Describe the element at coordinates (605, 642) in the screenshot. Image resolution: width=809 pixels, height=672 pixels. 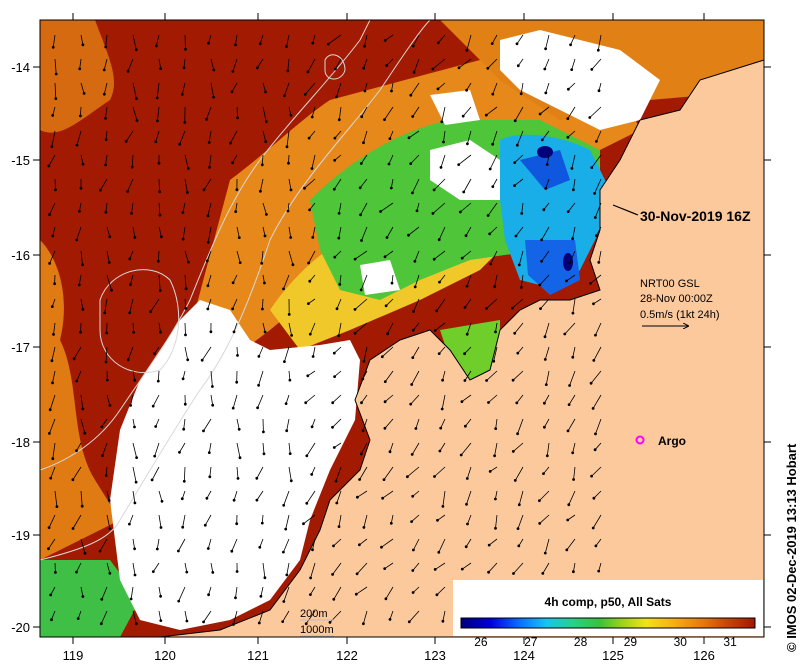
I see `colorbar-ticks: 26 27 28 29 30 31` at that location.